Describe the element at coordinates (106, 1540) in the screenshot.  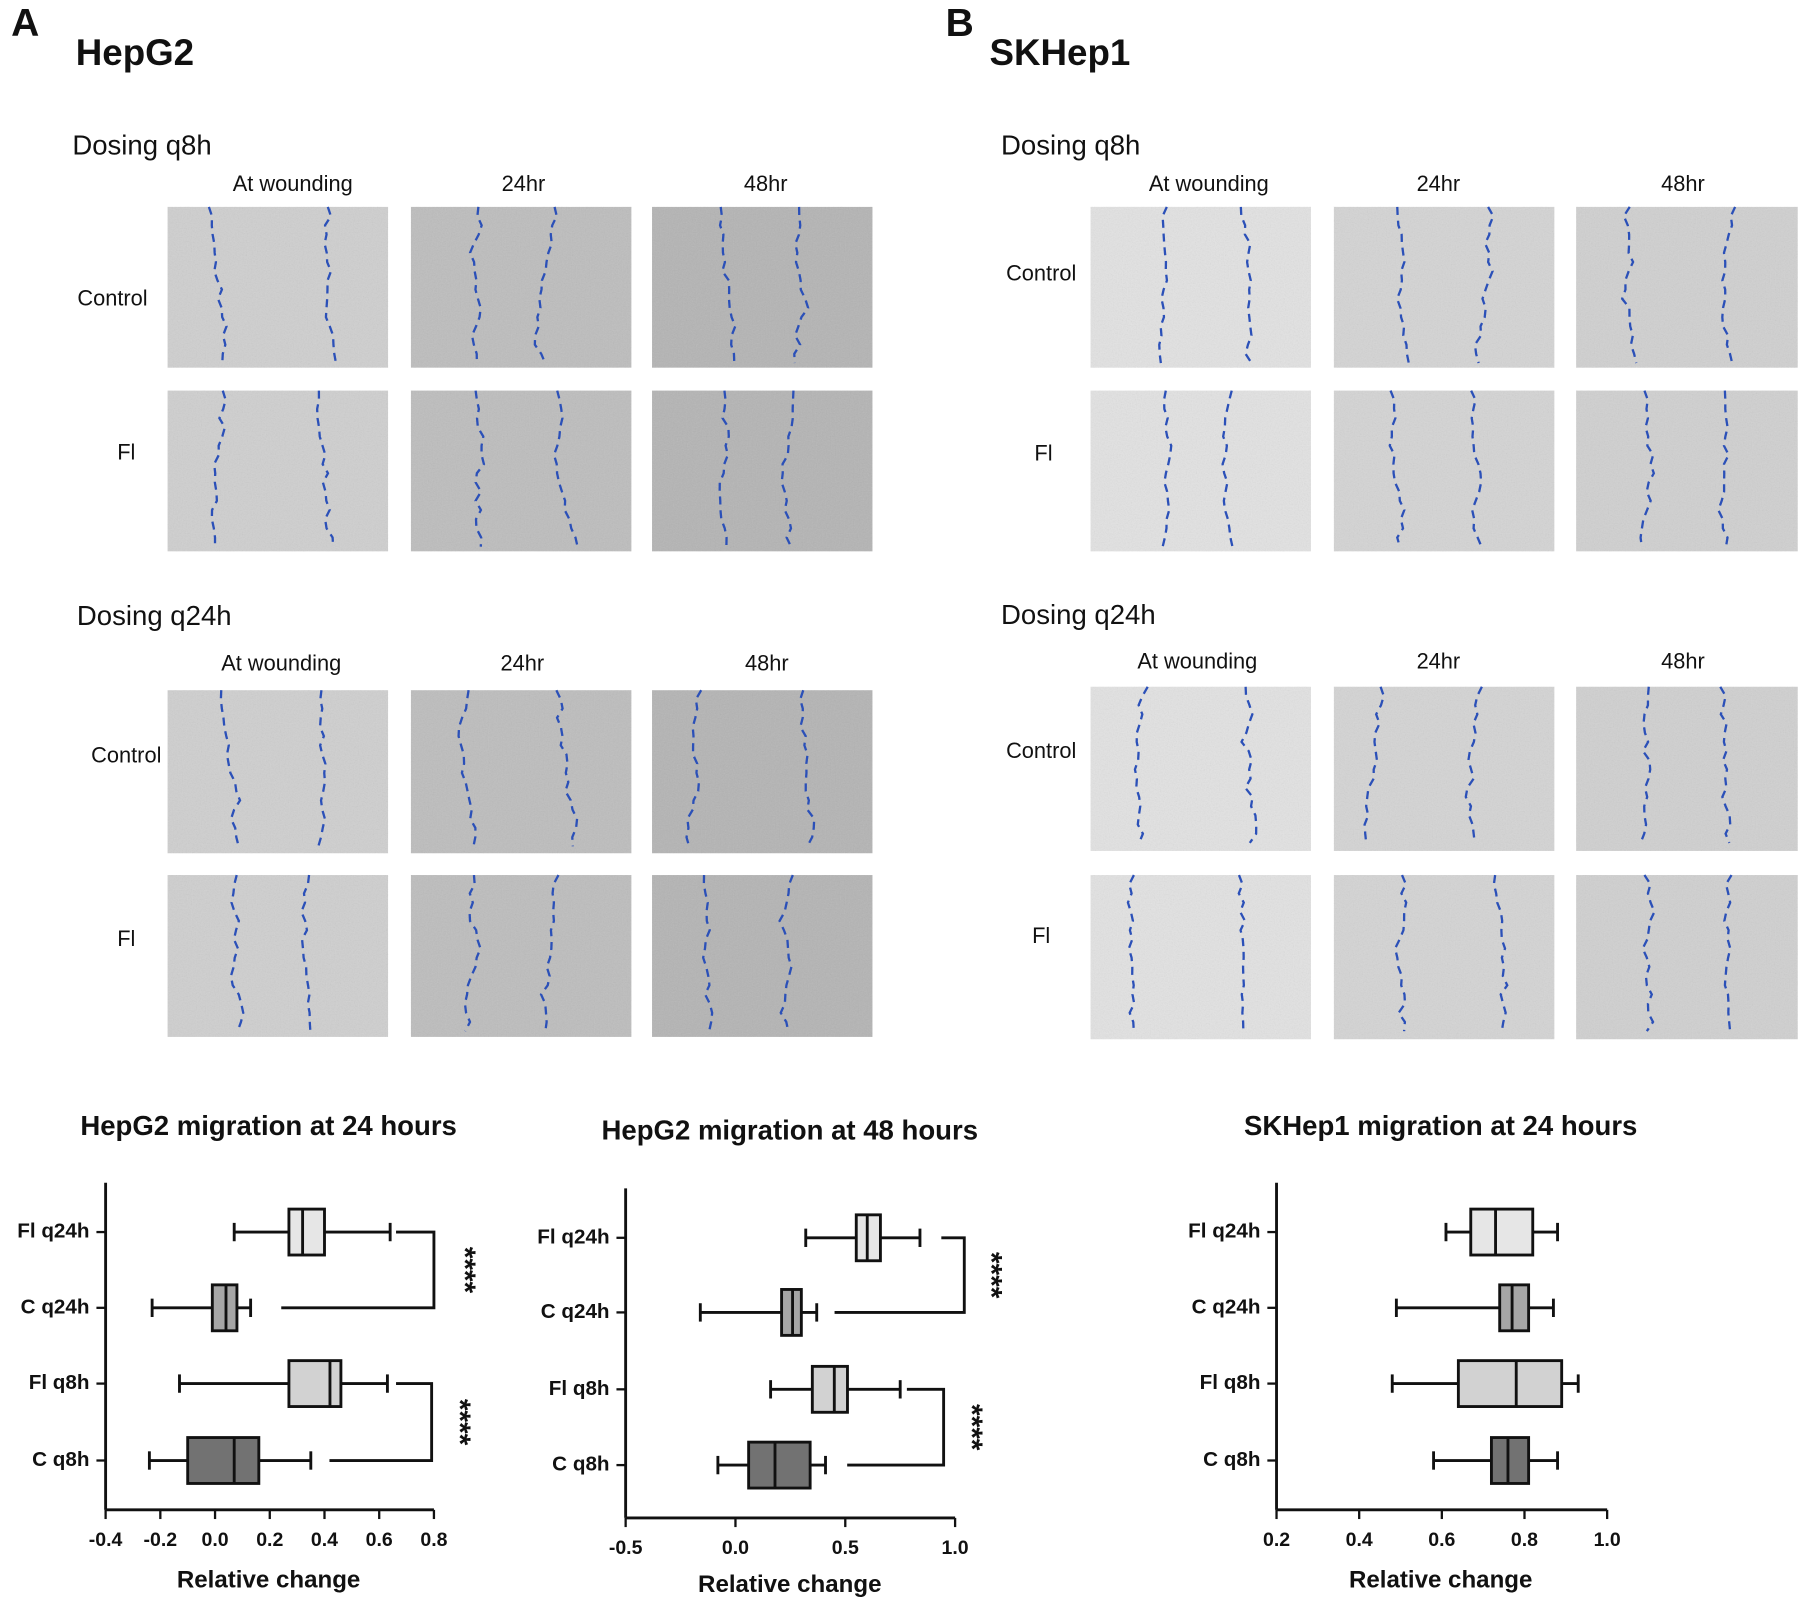
I see `x-tick-label: -0.4` at that location.